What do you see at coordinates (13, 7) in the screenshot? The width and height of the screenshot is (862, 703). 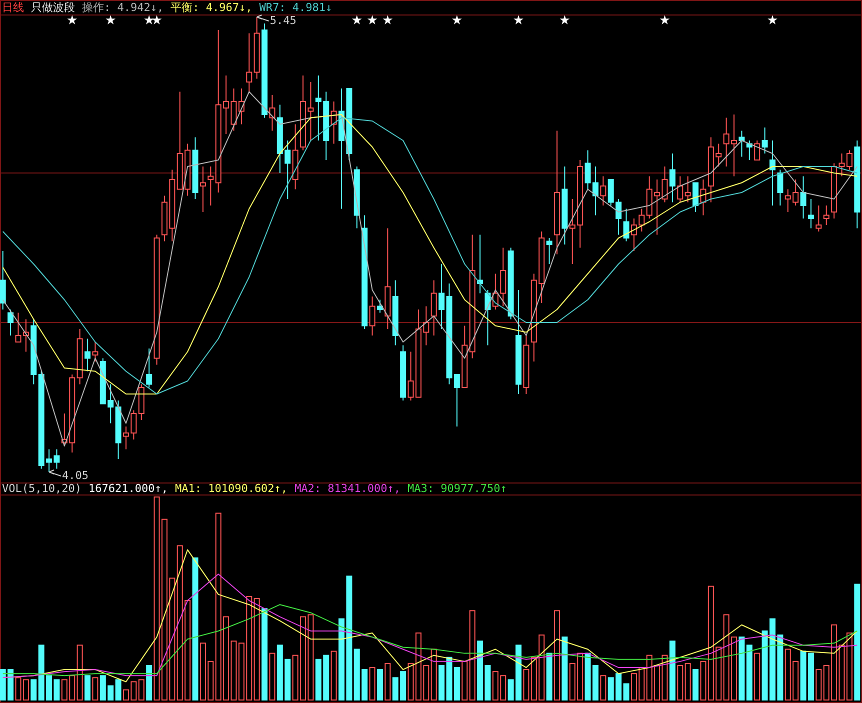 I see `chart-title: 日线` at bounding box center [13, 7].